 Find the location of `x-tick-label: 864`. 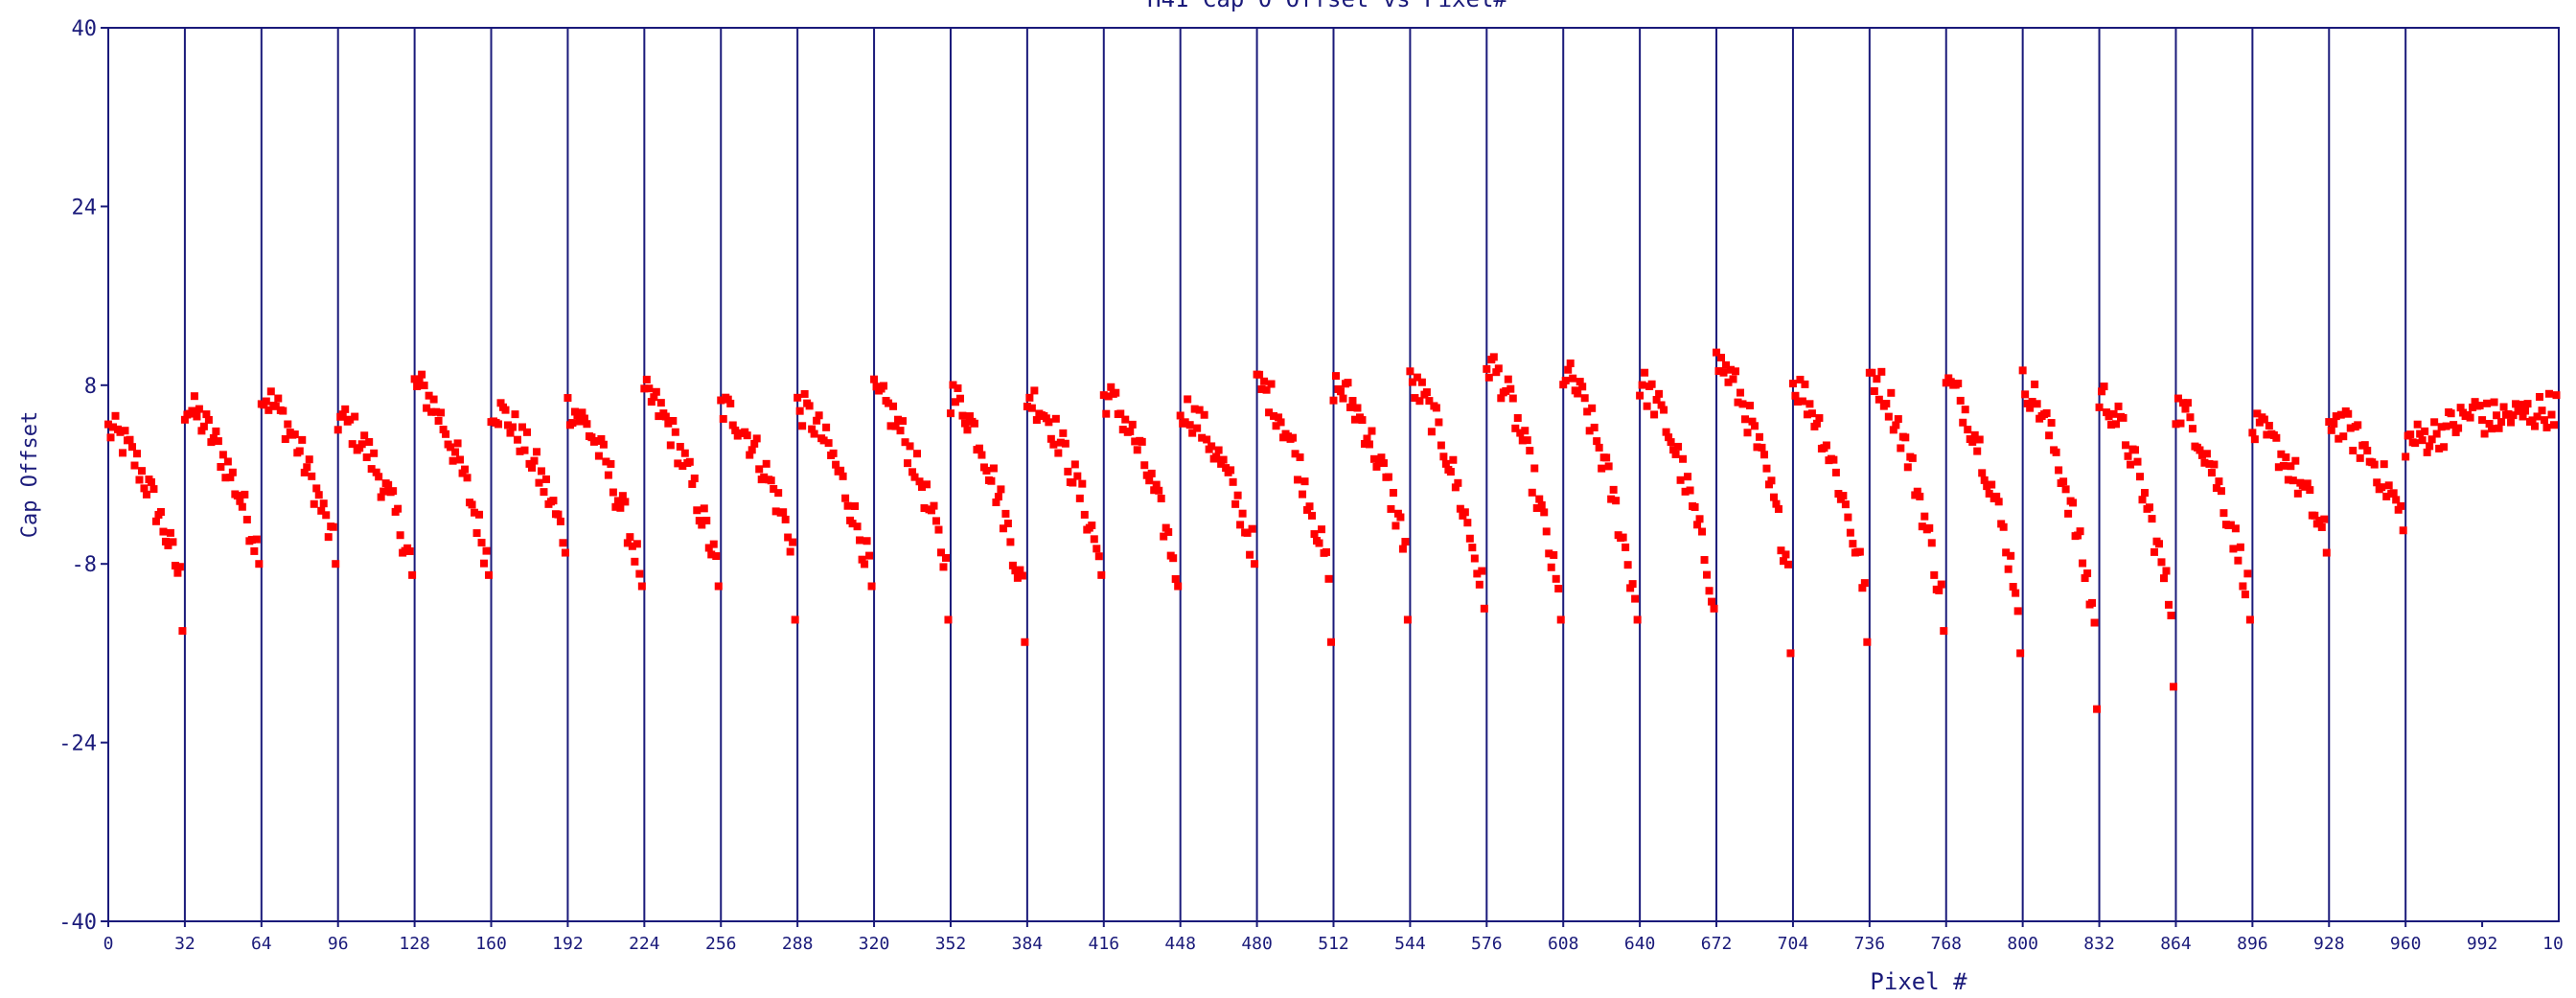

x-tick-label: 864 is located at coordinates (2176, 944).